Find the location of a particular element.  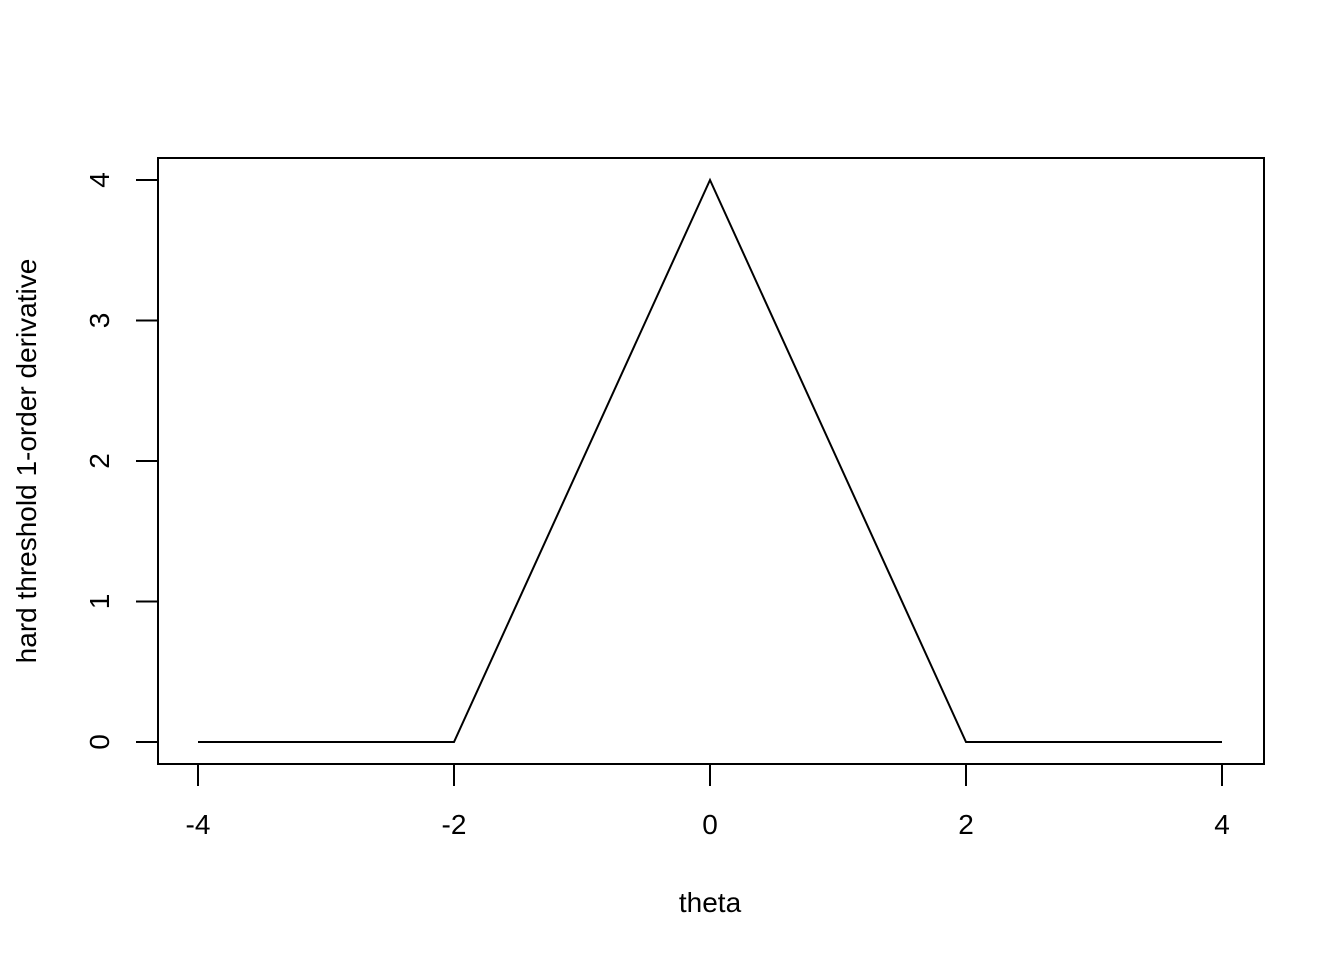

x-tick-label: 0 is located at coordinates (710, 824).